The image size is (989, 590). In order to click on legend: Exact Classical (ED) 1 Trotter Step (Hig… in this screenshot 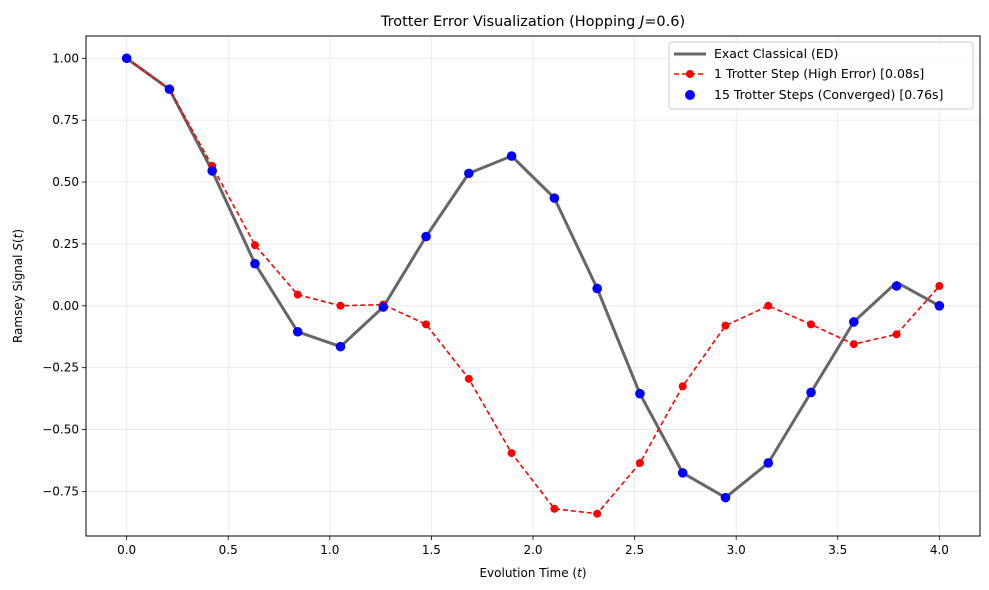, I will do `click(821, 75)`.